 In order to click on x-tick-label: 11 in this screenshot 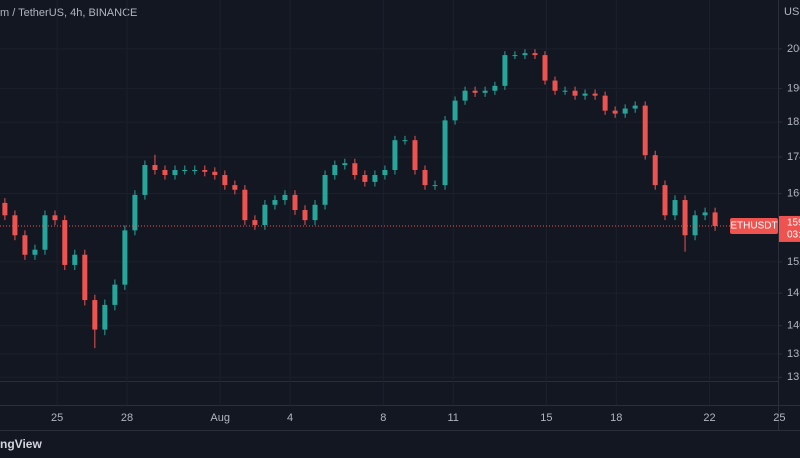, I will do `click(452, 418)`.